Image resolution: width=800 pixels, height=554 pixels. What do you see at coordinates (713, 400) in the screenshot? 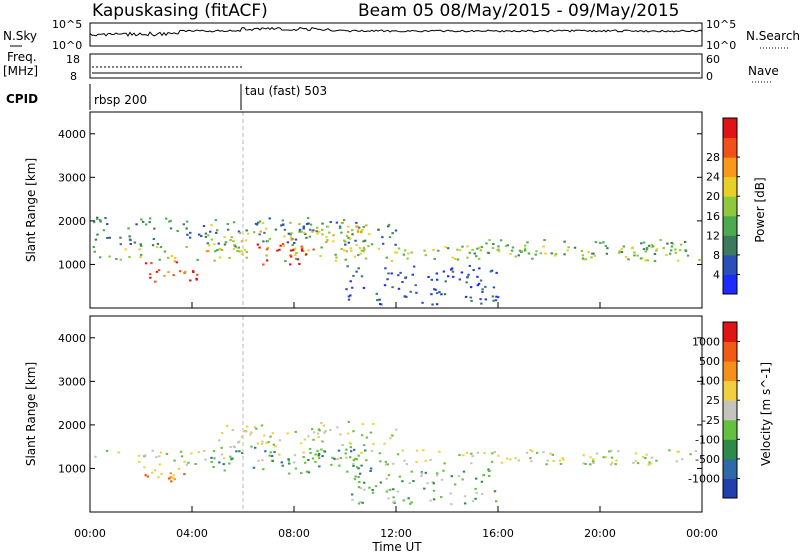
I see `velocity-colorbar-tick-label: 25` at bounding box center [713, 400].